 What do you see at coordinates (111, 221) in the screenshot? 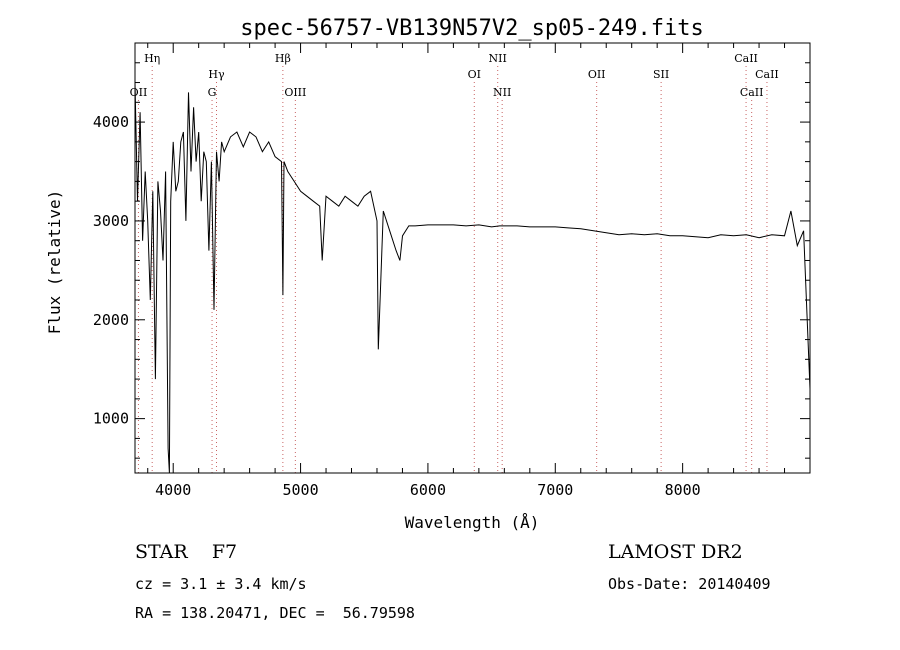
I see `y-tick-label-2: 3000` at bounding box center [111, 221].